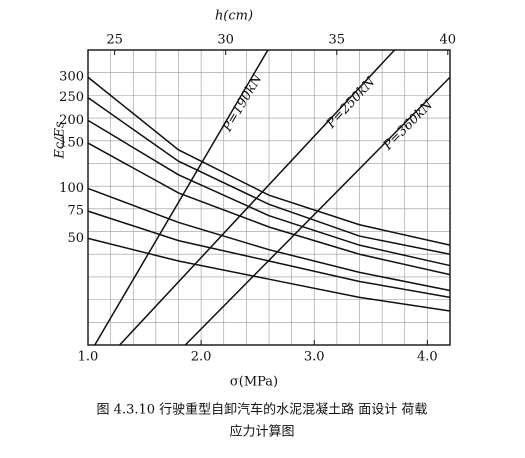  I want to click on x-tick-label: 4.0, so click(427, 357).